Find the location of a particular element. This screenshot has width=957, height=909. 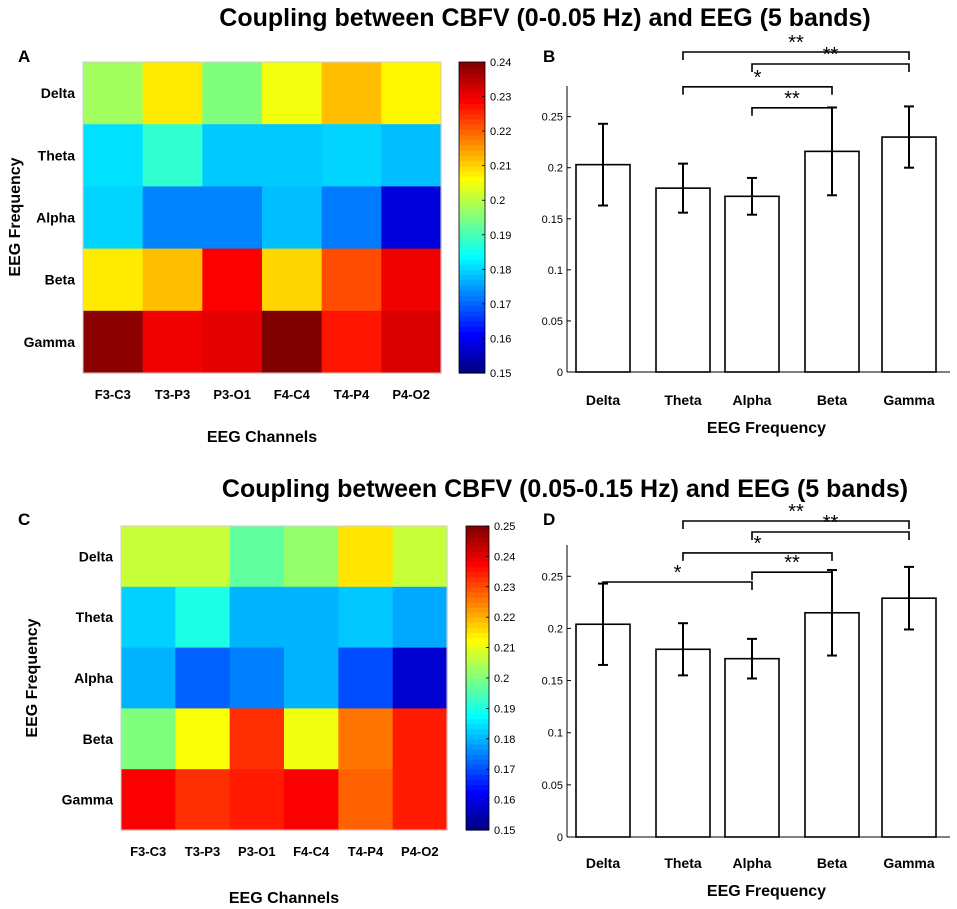

y-tick-label: 0.25 is located at coordinates (552, 577).